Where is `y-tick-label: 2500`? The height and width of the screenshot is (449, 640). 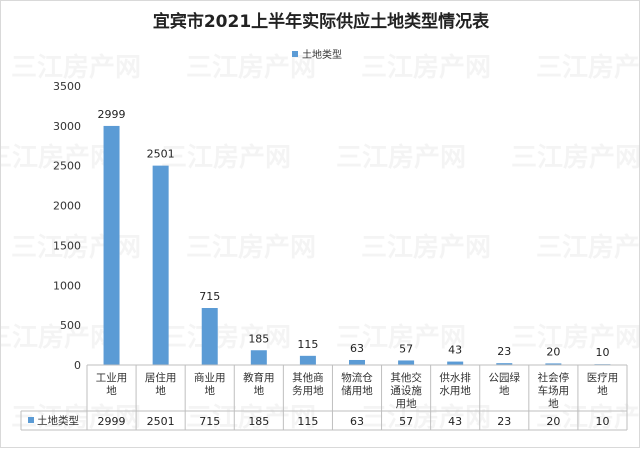 y-tick-label: 2500 is located at coordinates (67, 166).